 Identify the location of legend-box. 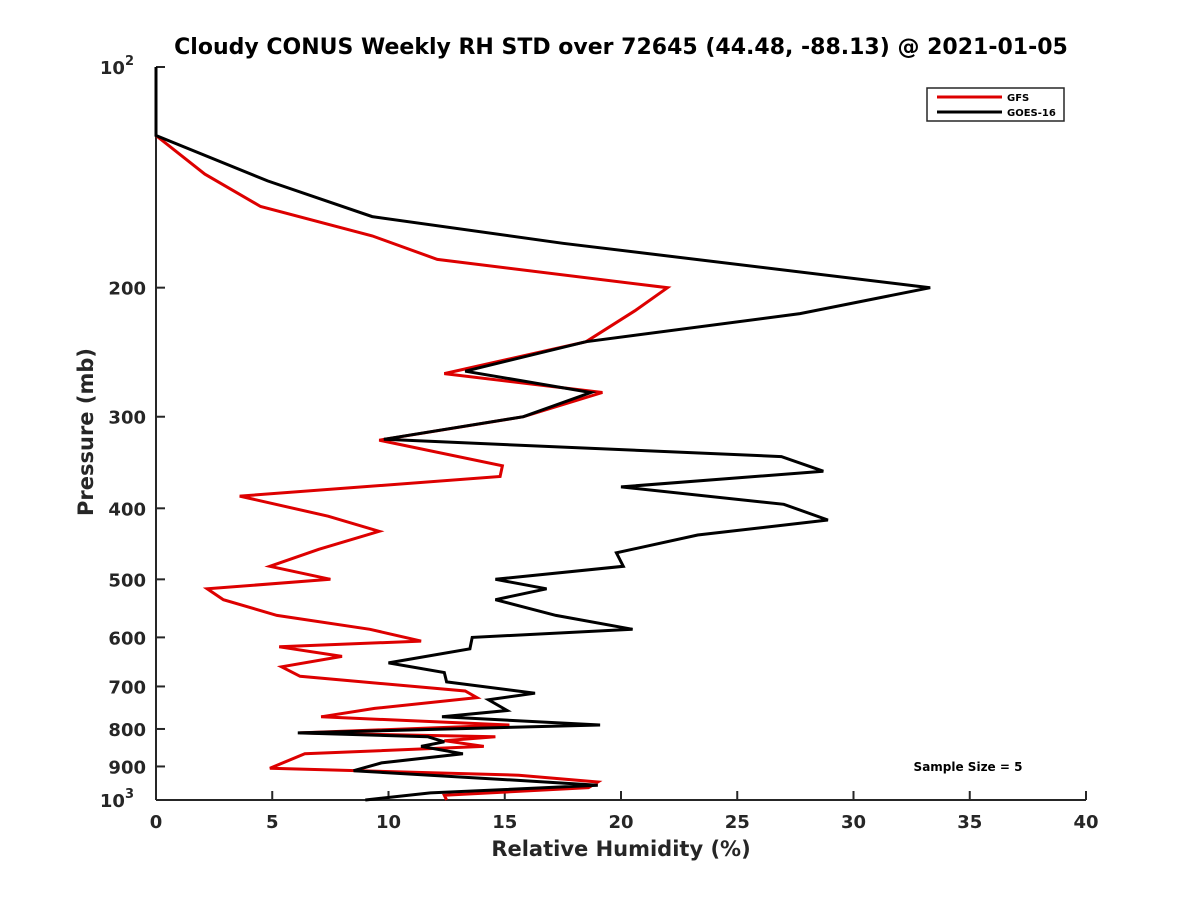
(995, 104).